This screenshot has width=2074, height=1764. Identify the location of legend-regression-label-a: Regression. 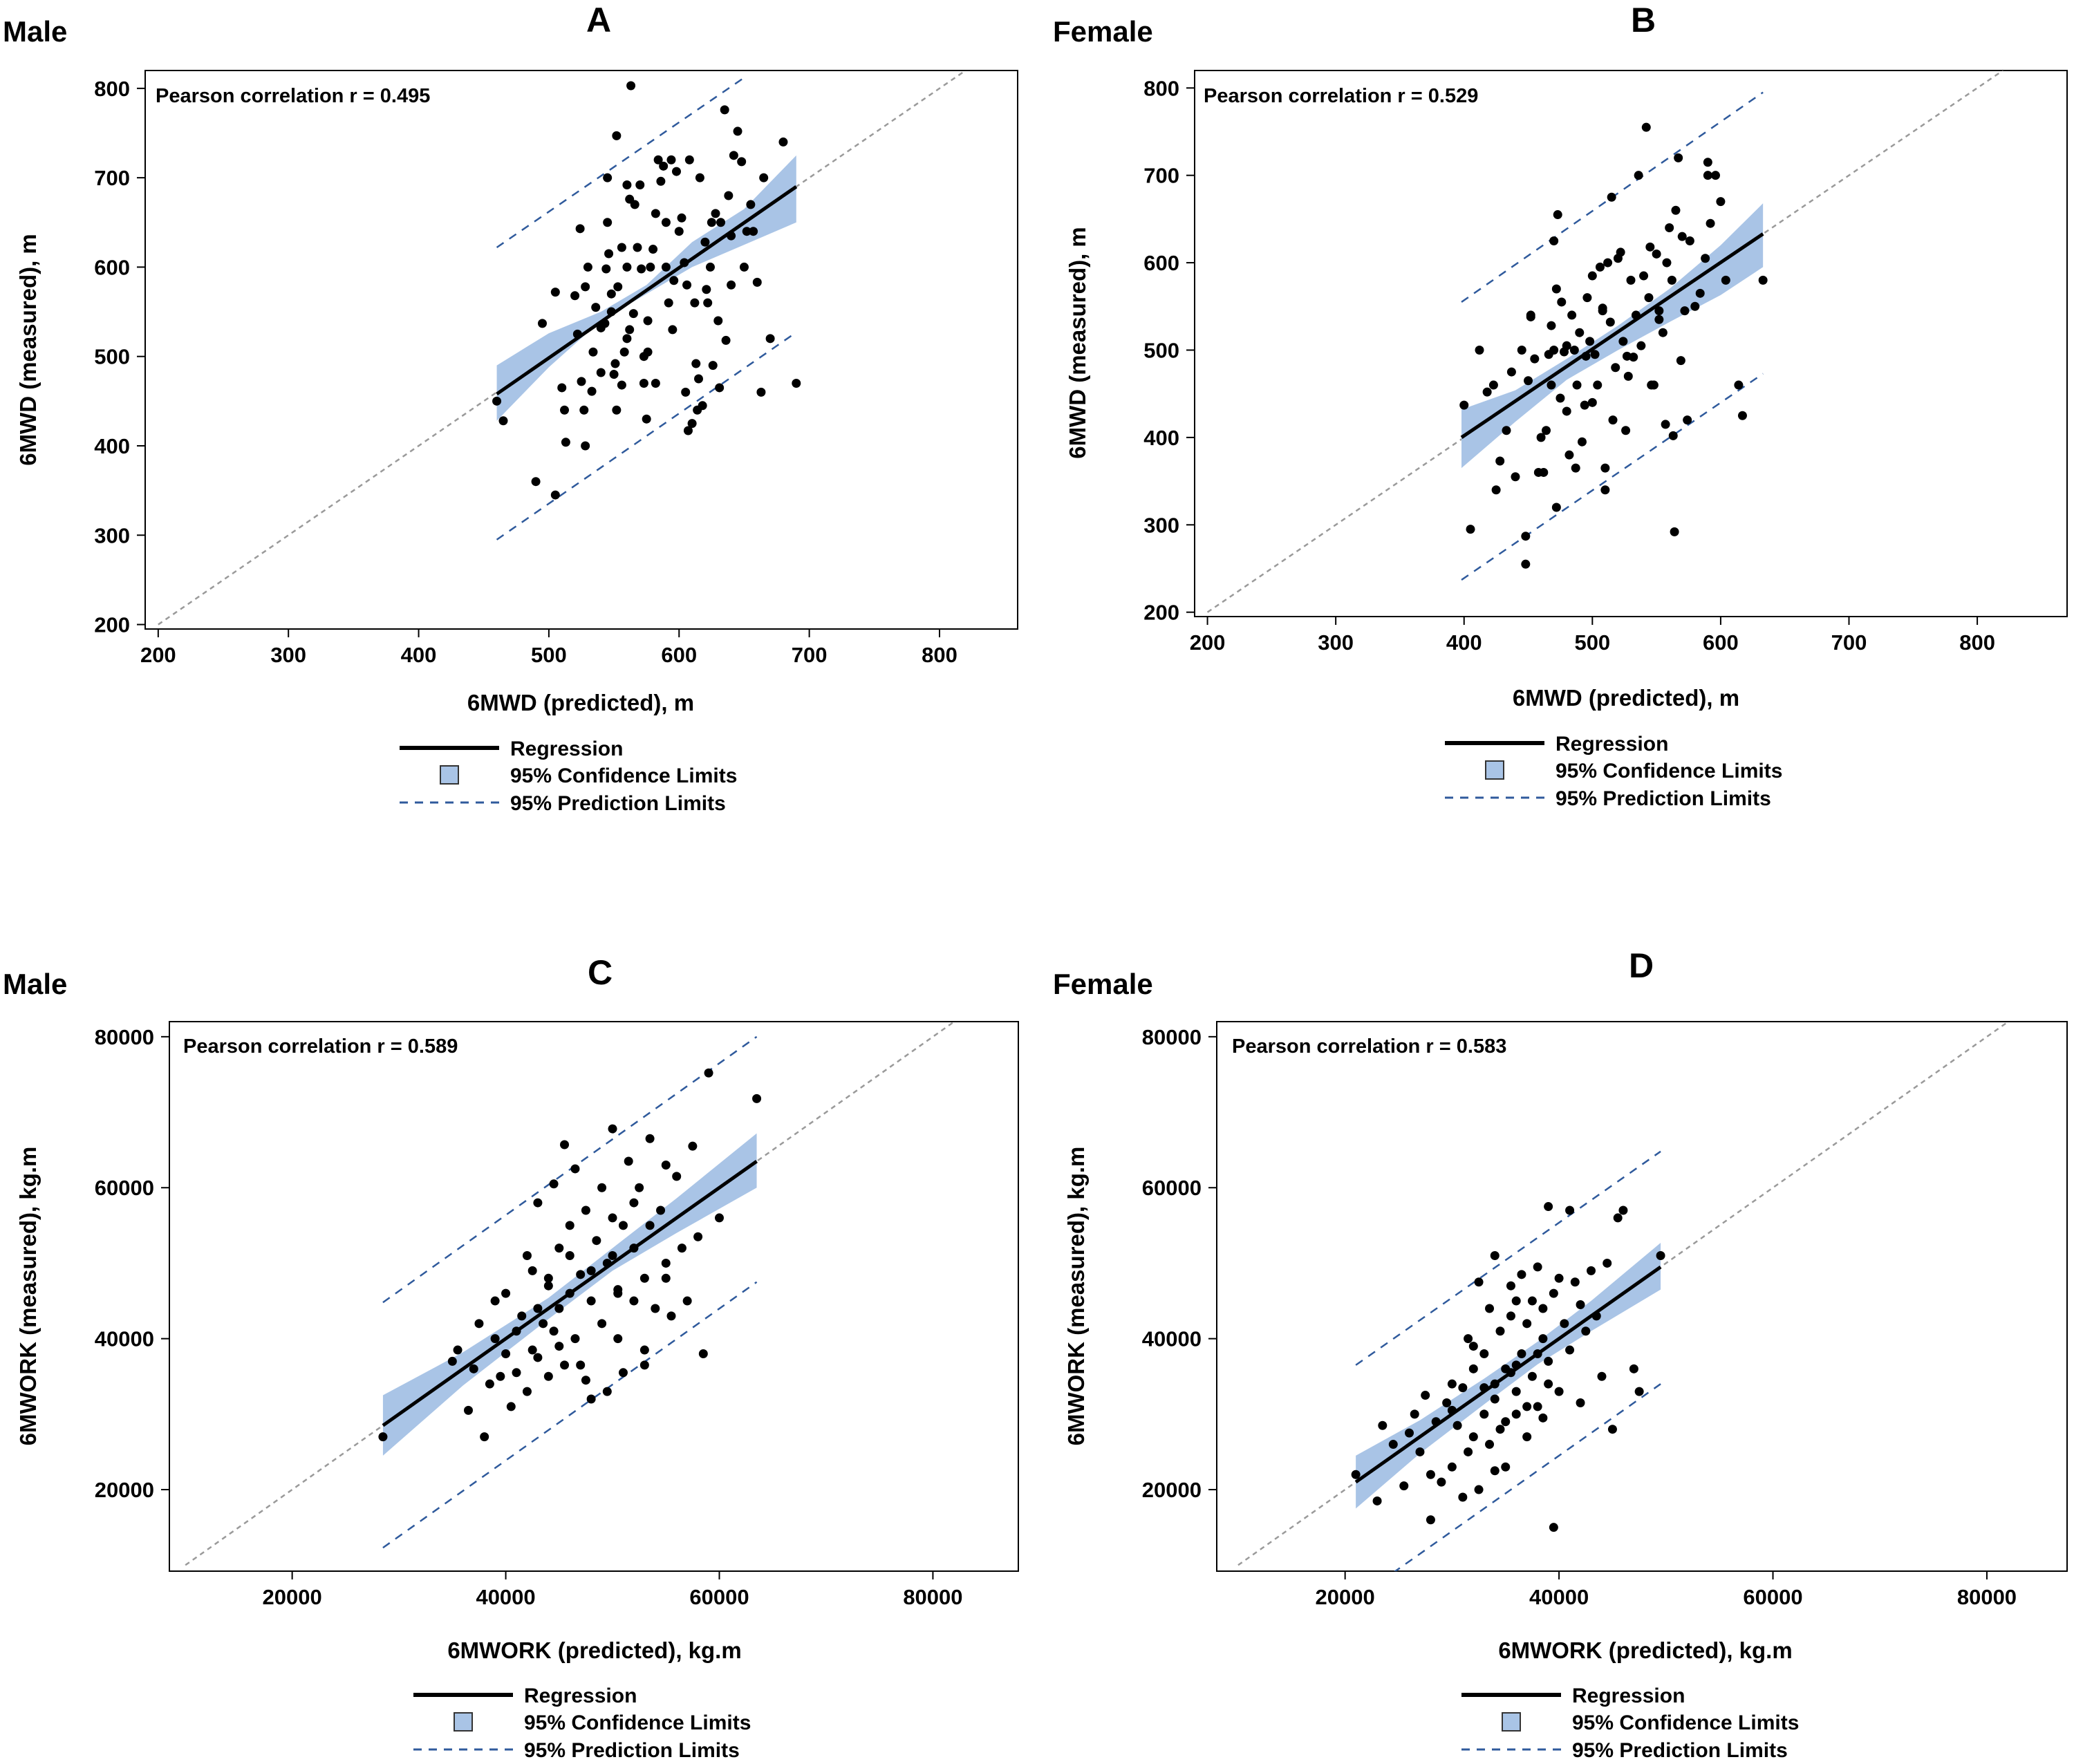
(566, 749).